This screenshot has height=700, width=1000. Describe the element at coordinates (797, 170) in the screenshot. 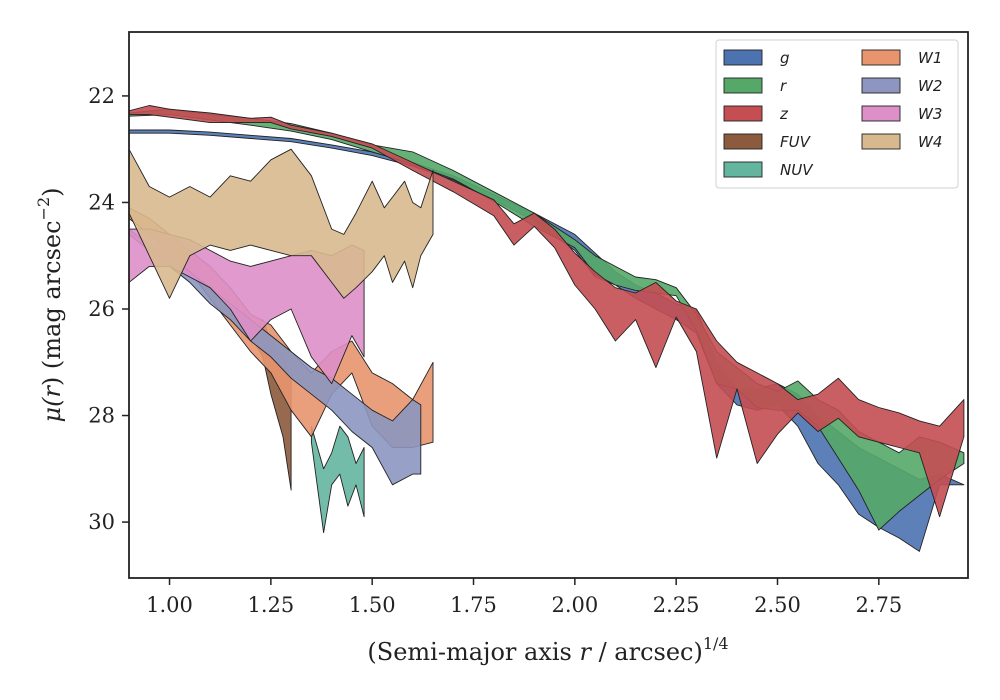

I see `legend-label-nuv: NUV` at that location.